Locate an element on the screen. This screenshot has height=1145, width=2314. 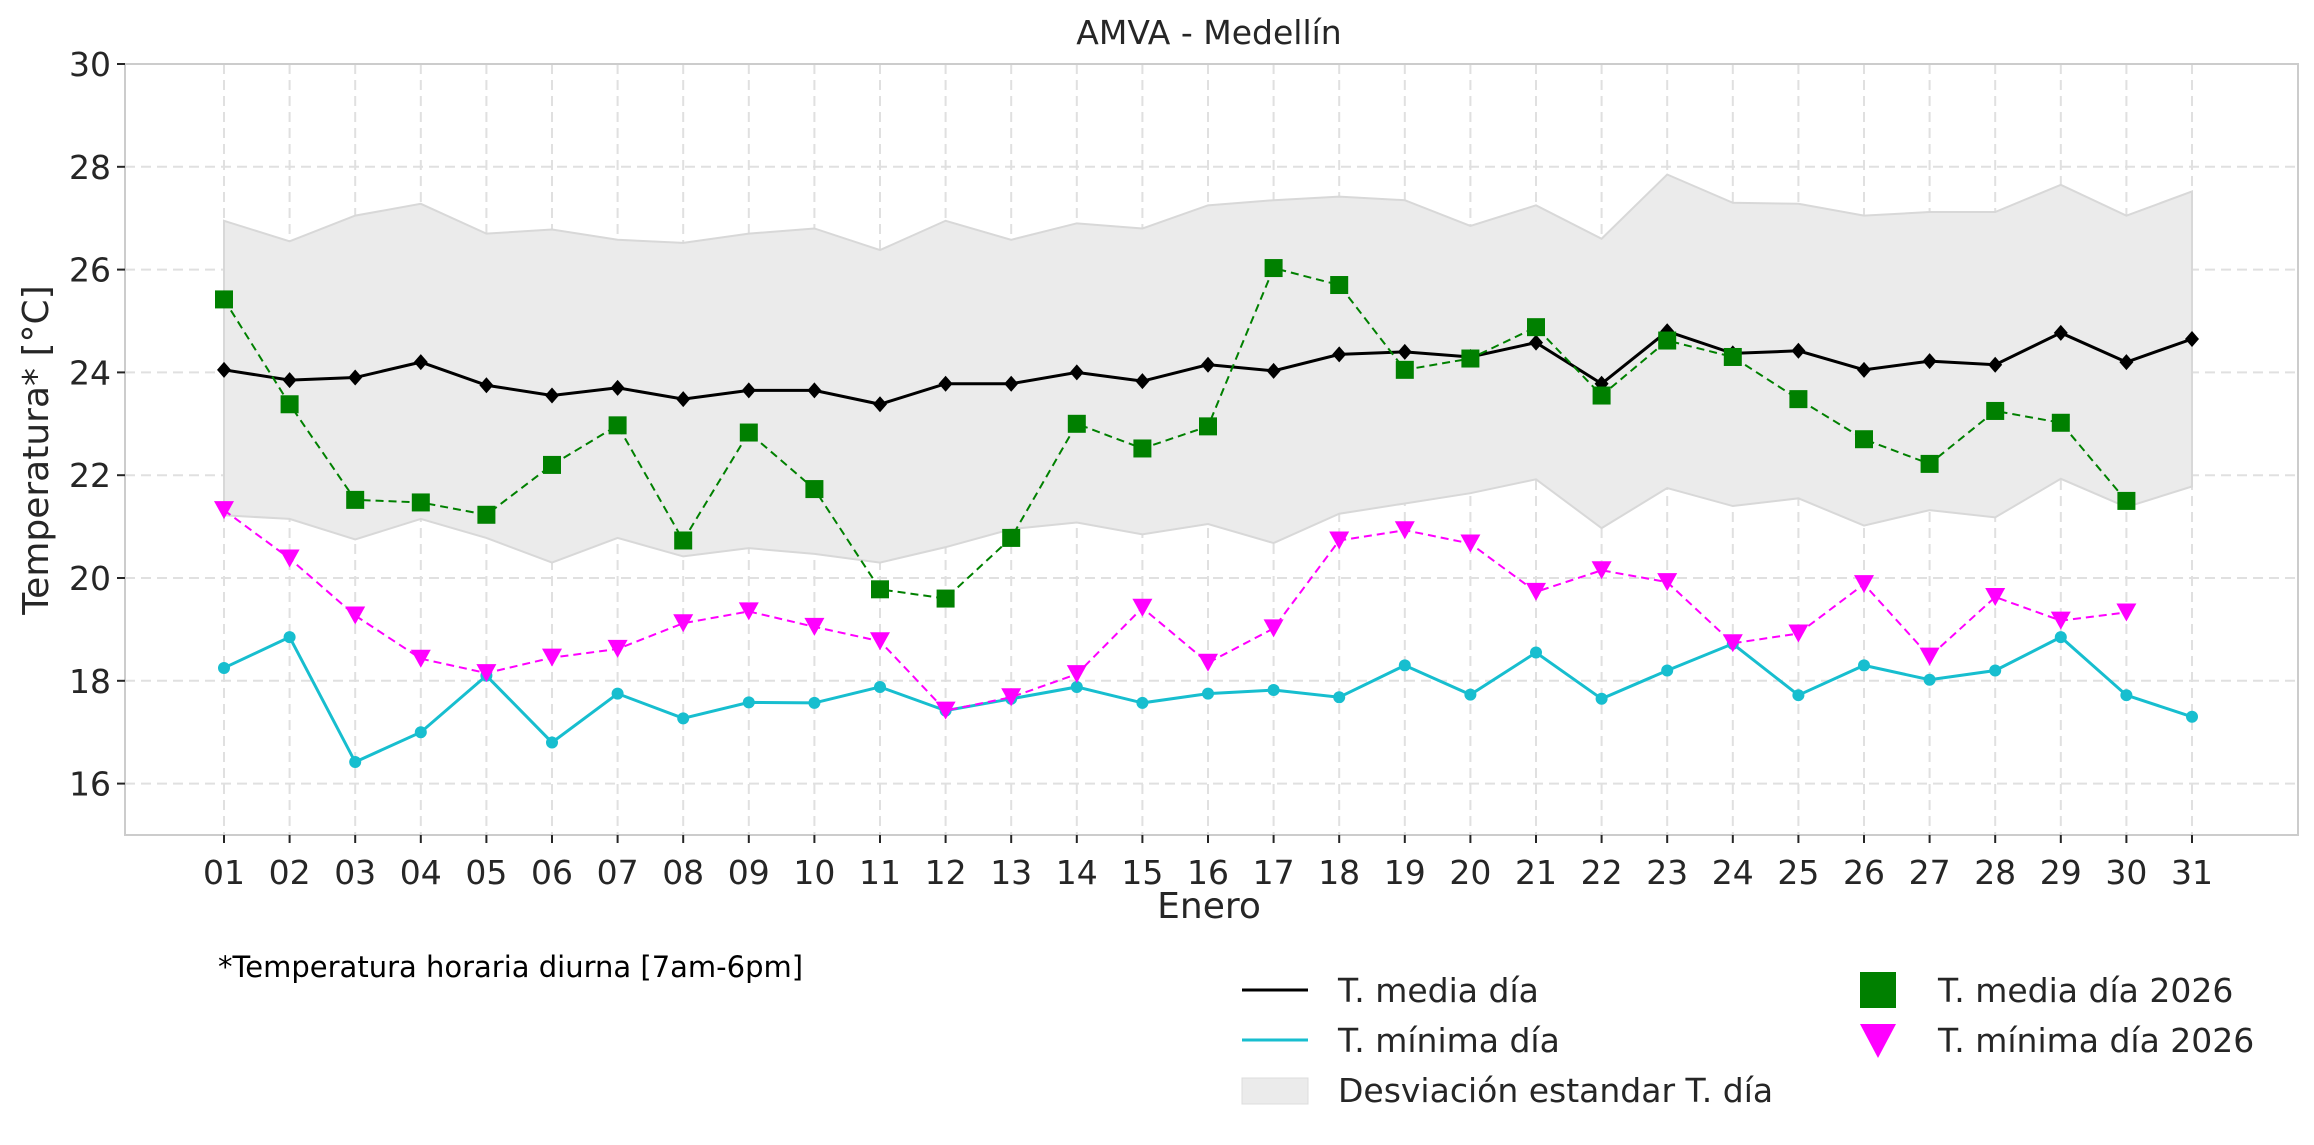
x-tick-label: 14 is located at coordinates (1077, 872).